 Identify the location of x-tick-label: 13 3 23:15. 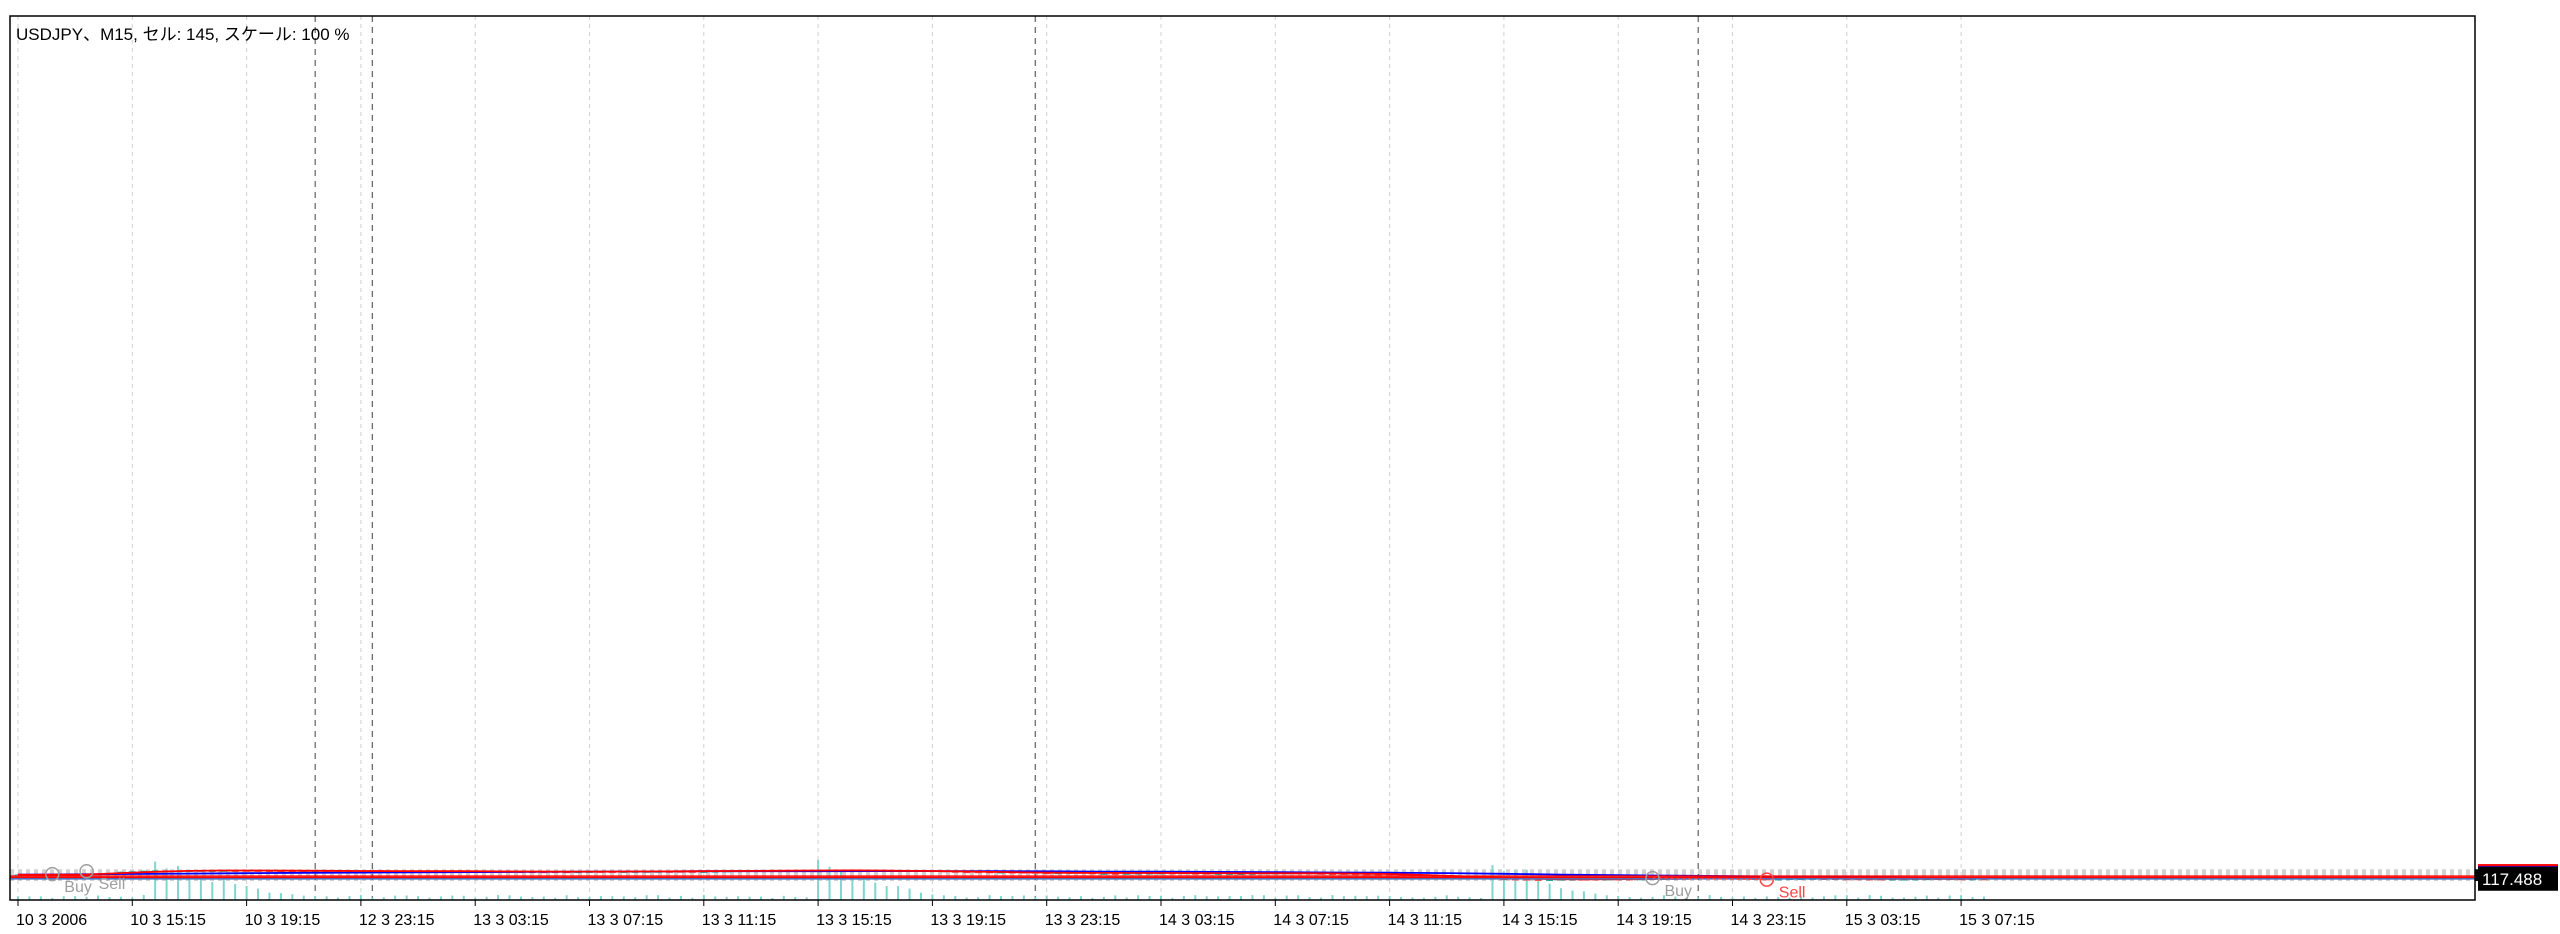
(1083, 920).